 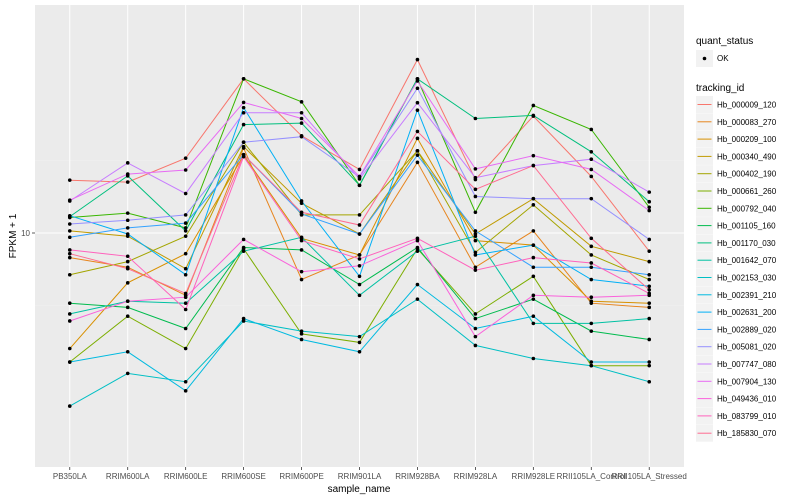 I want to click on y-tick-label: 10, so click(x=25, y=233).